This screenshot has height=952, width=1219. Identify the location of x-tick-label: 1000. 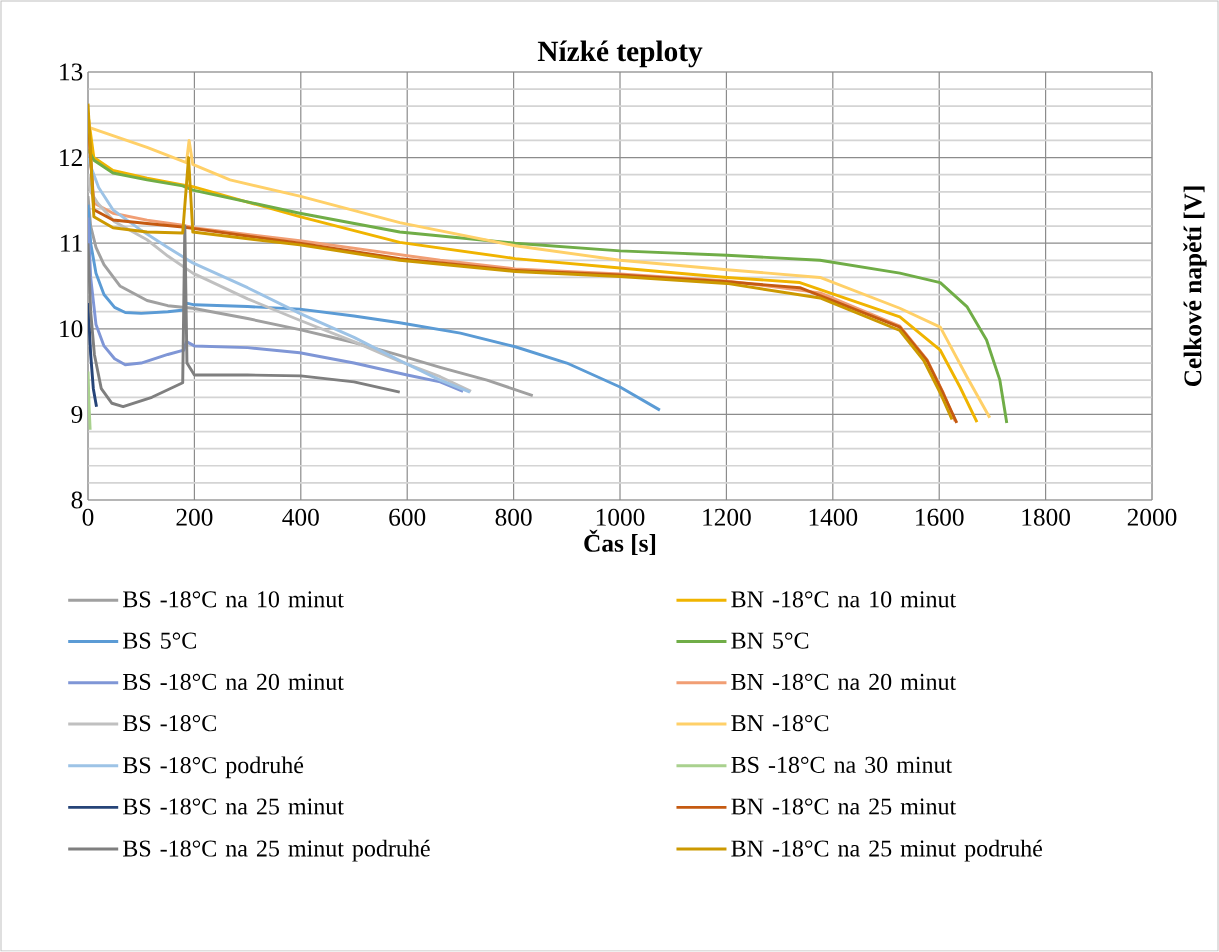
(620, 517).